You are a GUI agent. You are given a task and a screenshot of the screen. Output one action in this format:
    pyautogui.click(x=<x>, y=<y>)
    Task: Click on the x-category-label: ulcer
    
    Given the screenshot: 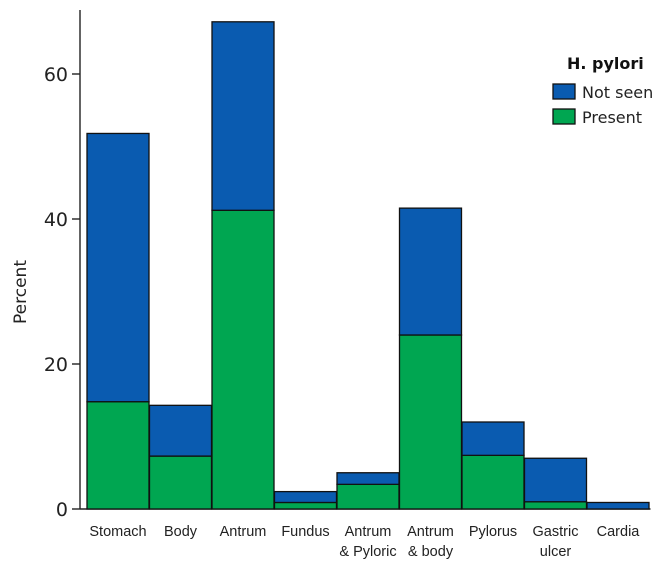 What is the action you would take?
    pyautogui.click(x=556, y=552)
    